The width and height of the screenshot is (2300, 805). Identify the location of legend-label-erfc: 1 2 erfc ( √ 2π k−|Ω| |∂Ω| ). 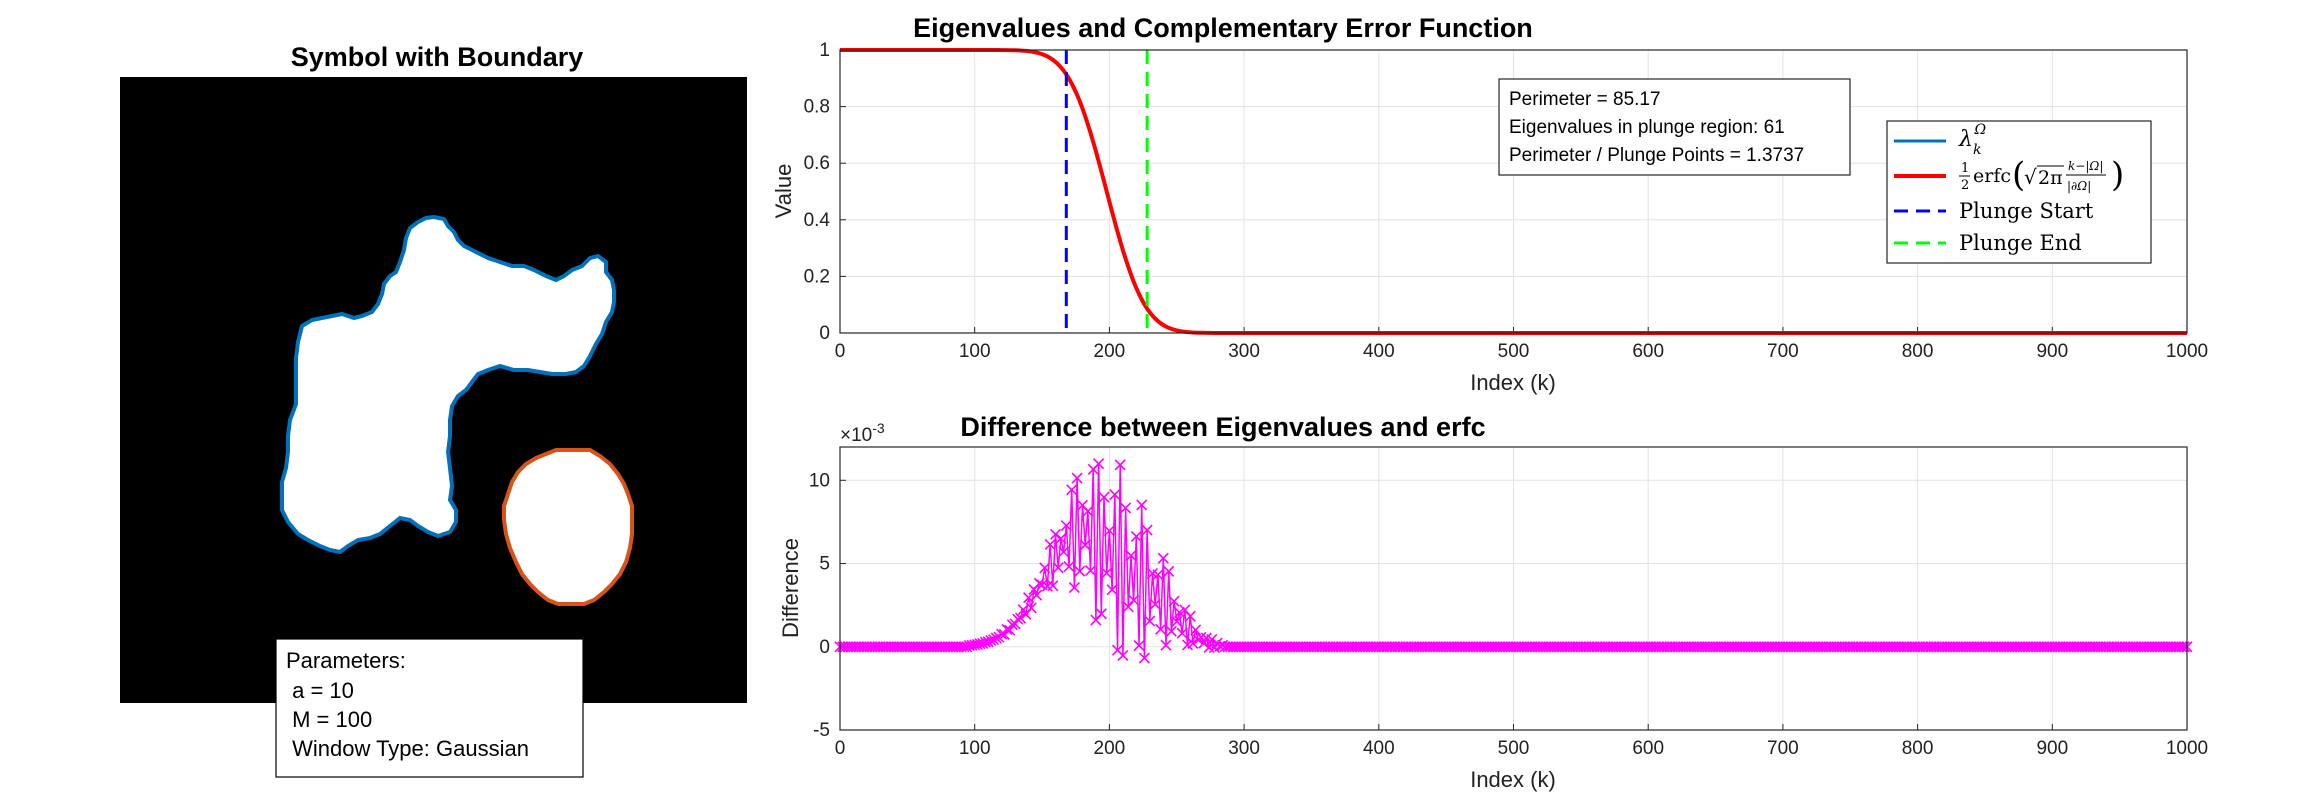
(2041, 175).